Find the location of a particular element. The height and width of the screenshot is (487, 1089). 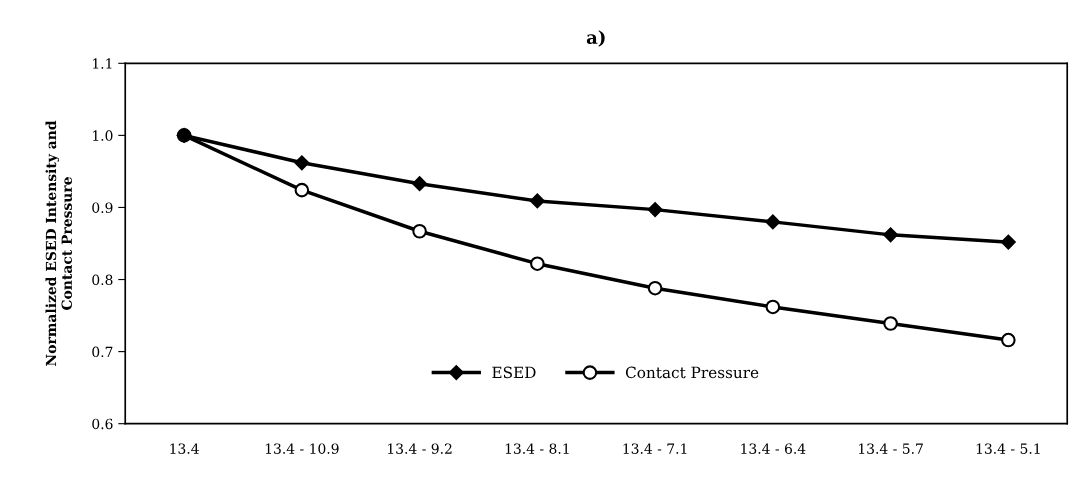

y-tick-label: 0.8 is located at coordinates (102, 280).